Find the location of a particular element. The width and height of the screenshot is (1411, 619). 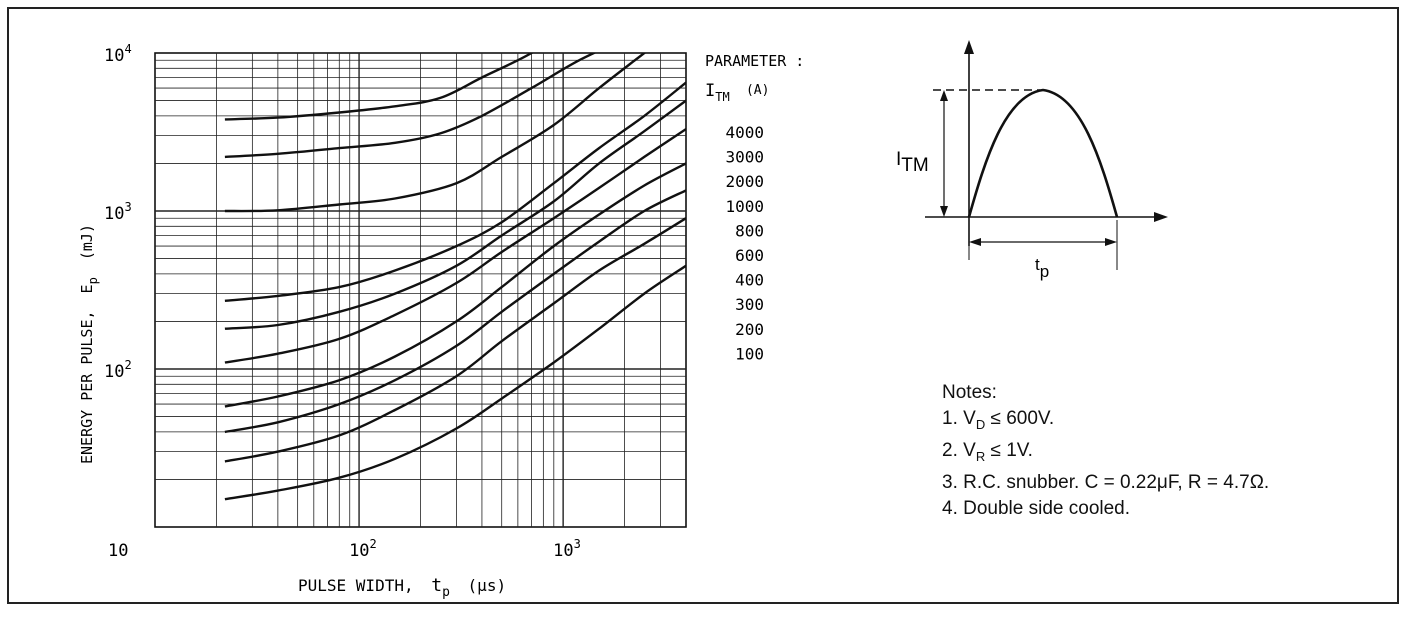

y-axis-label-unit: (mJ) is located at coordinates (87, 242).